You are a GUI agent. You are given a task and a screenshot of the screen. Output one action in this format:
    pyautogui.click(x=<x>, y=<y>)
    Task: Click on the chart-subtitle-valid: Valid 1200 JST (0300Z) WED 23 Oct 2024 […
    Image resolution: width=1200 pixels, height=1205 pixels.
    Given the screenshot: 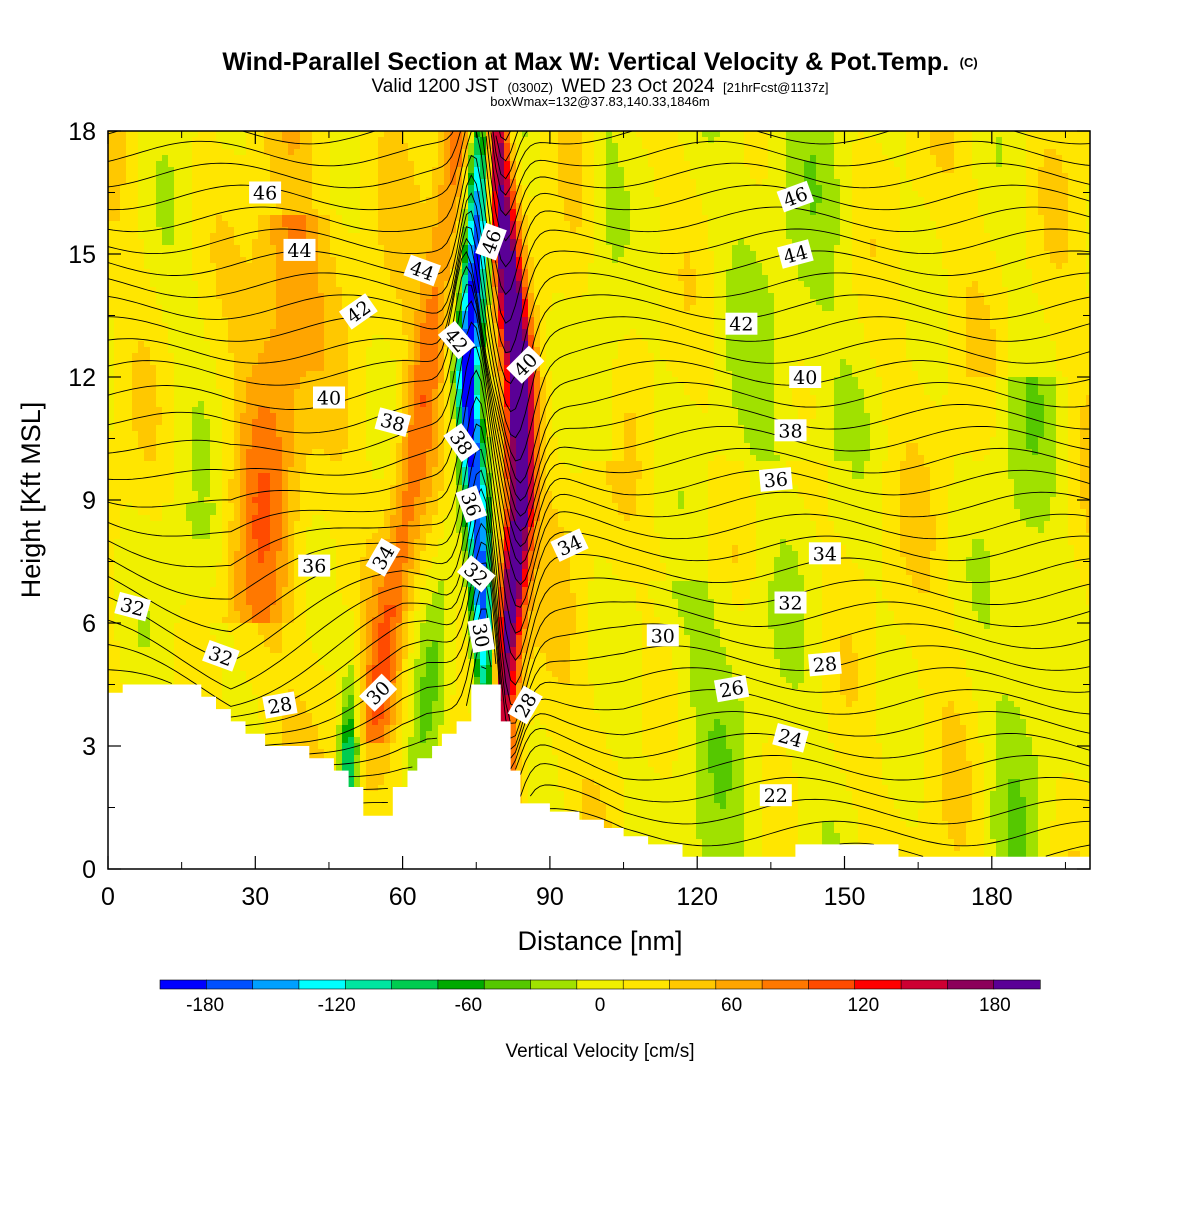 What is the action you would take?
    pyautogui.click(x=600, y=86)
    